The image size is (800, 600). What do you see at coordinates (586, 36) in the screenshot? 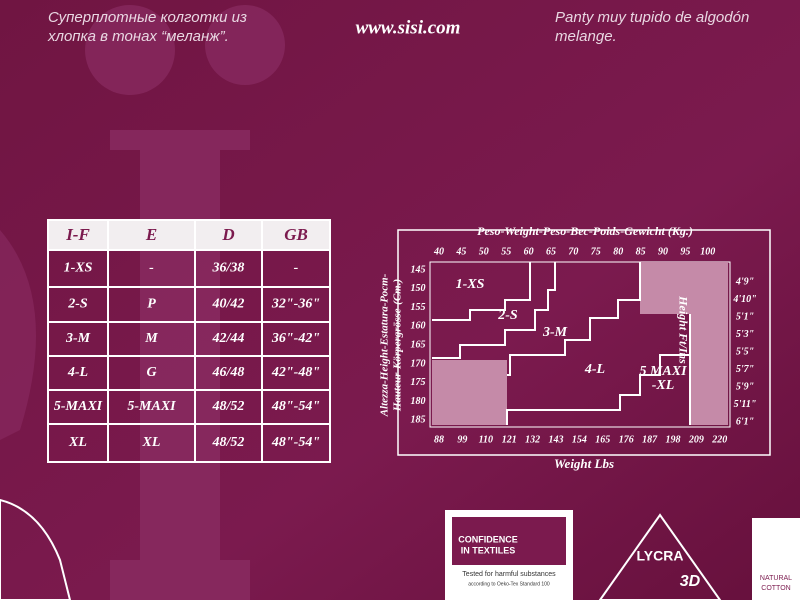
I see `spanish-line: melange.` at bounding box center [586, 36].